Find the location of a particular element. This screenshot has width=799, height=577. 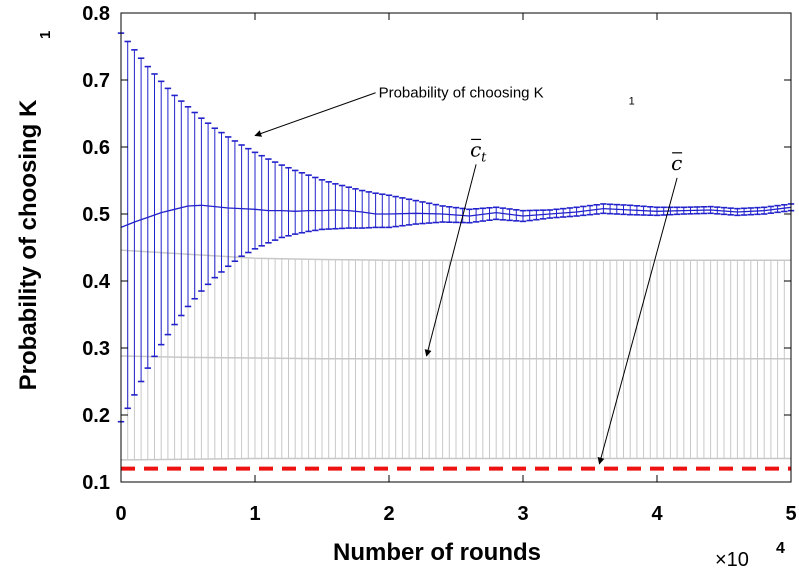

ann-ct-subscript: t is located at coordinates (484, 157).